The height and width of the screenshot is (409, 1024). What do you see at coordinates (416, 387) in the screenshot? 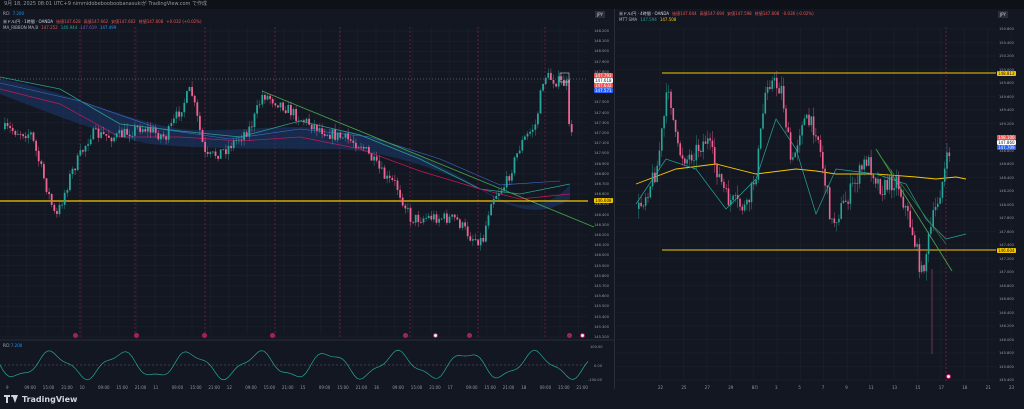
I see `time-axis-label: 15:00` at bounding box center [416, 387].